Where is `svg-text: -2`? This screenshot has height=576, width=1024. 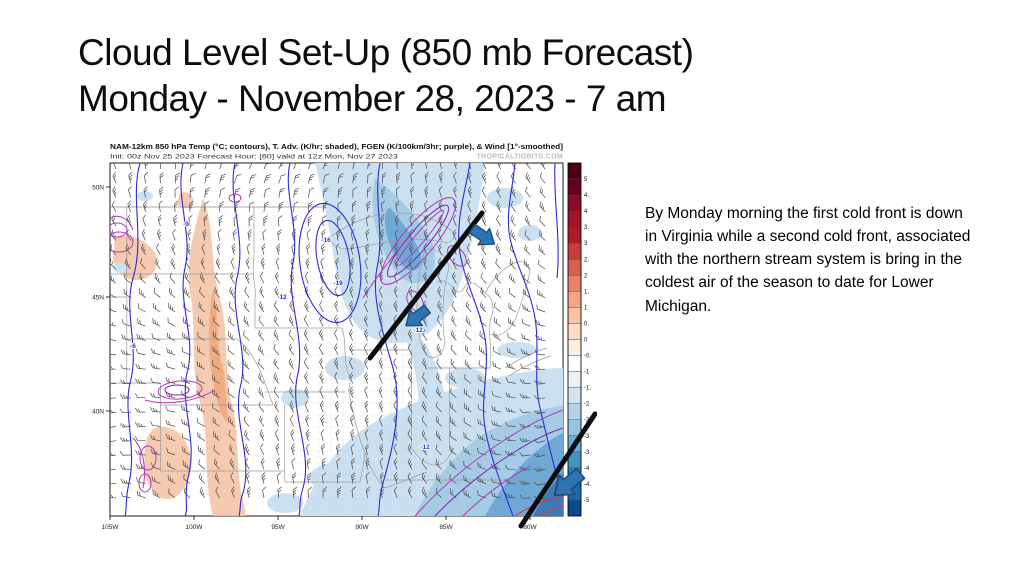 svg-text: -2 is located at coordinates (587, 405).